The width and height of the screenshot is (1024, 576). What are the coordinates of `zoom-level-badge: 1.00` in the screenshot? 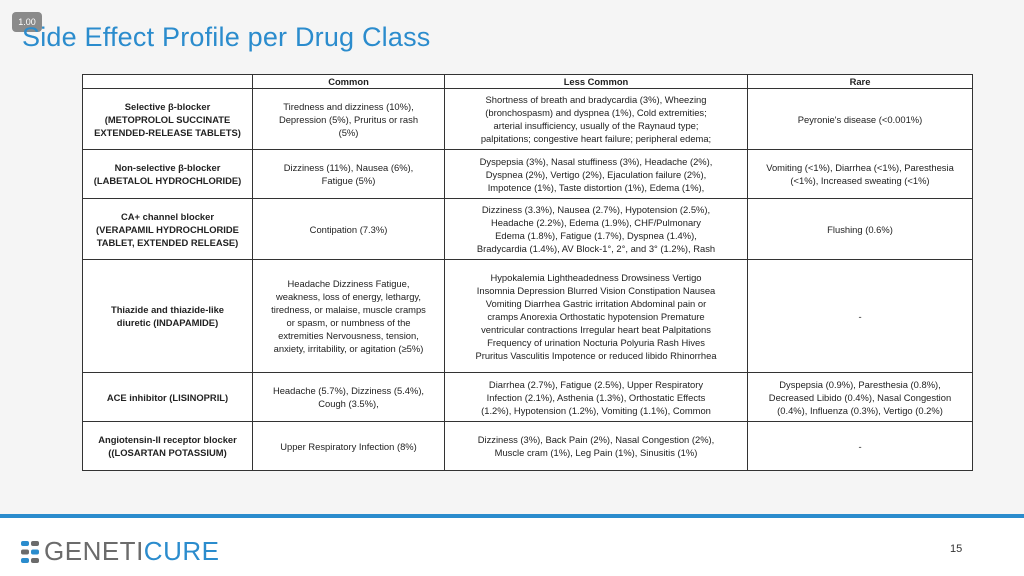 It's located at (27, 22).